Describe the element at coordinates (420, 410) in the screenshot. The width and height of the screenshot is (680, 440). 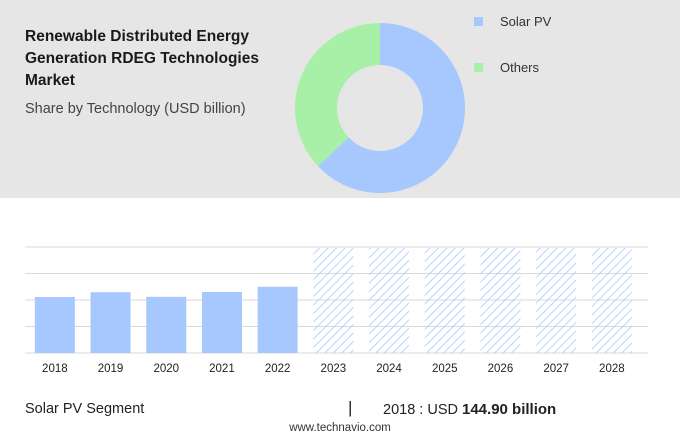
I see `footer-value-prefix: 2018 : USD` at that location.